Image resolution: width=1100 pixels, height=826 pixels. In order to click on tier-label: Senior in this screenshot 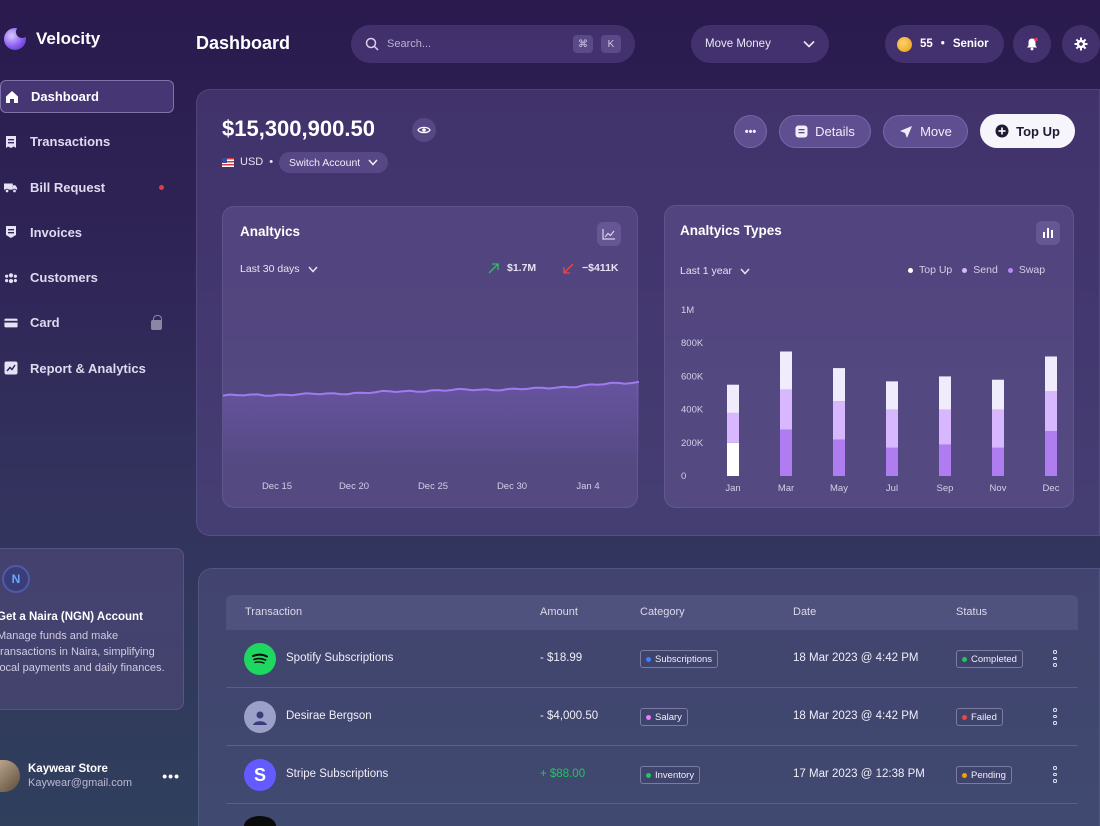, I will do `click(970, 44)`.